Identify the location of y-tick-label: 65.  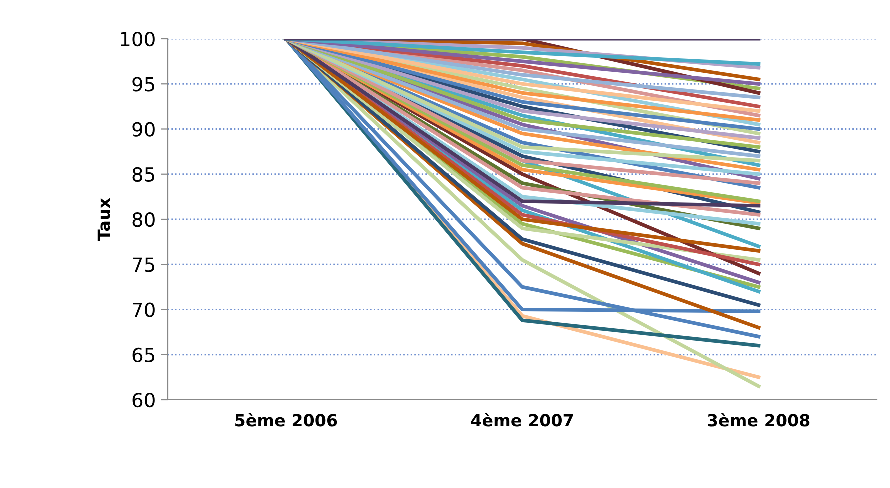
(143, 355).